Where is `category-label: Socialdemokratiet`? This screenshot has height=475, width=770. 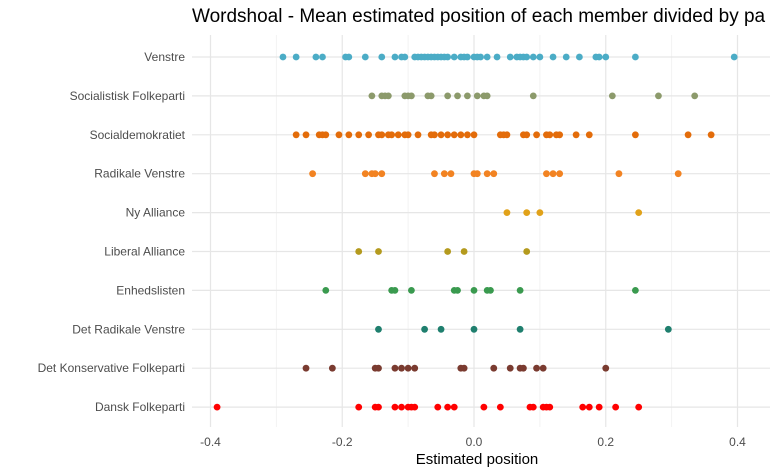 category-label: Socialdemokratiet is located at coordinates (138, 135).